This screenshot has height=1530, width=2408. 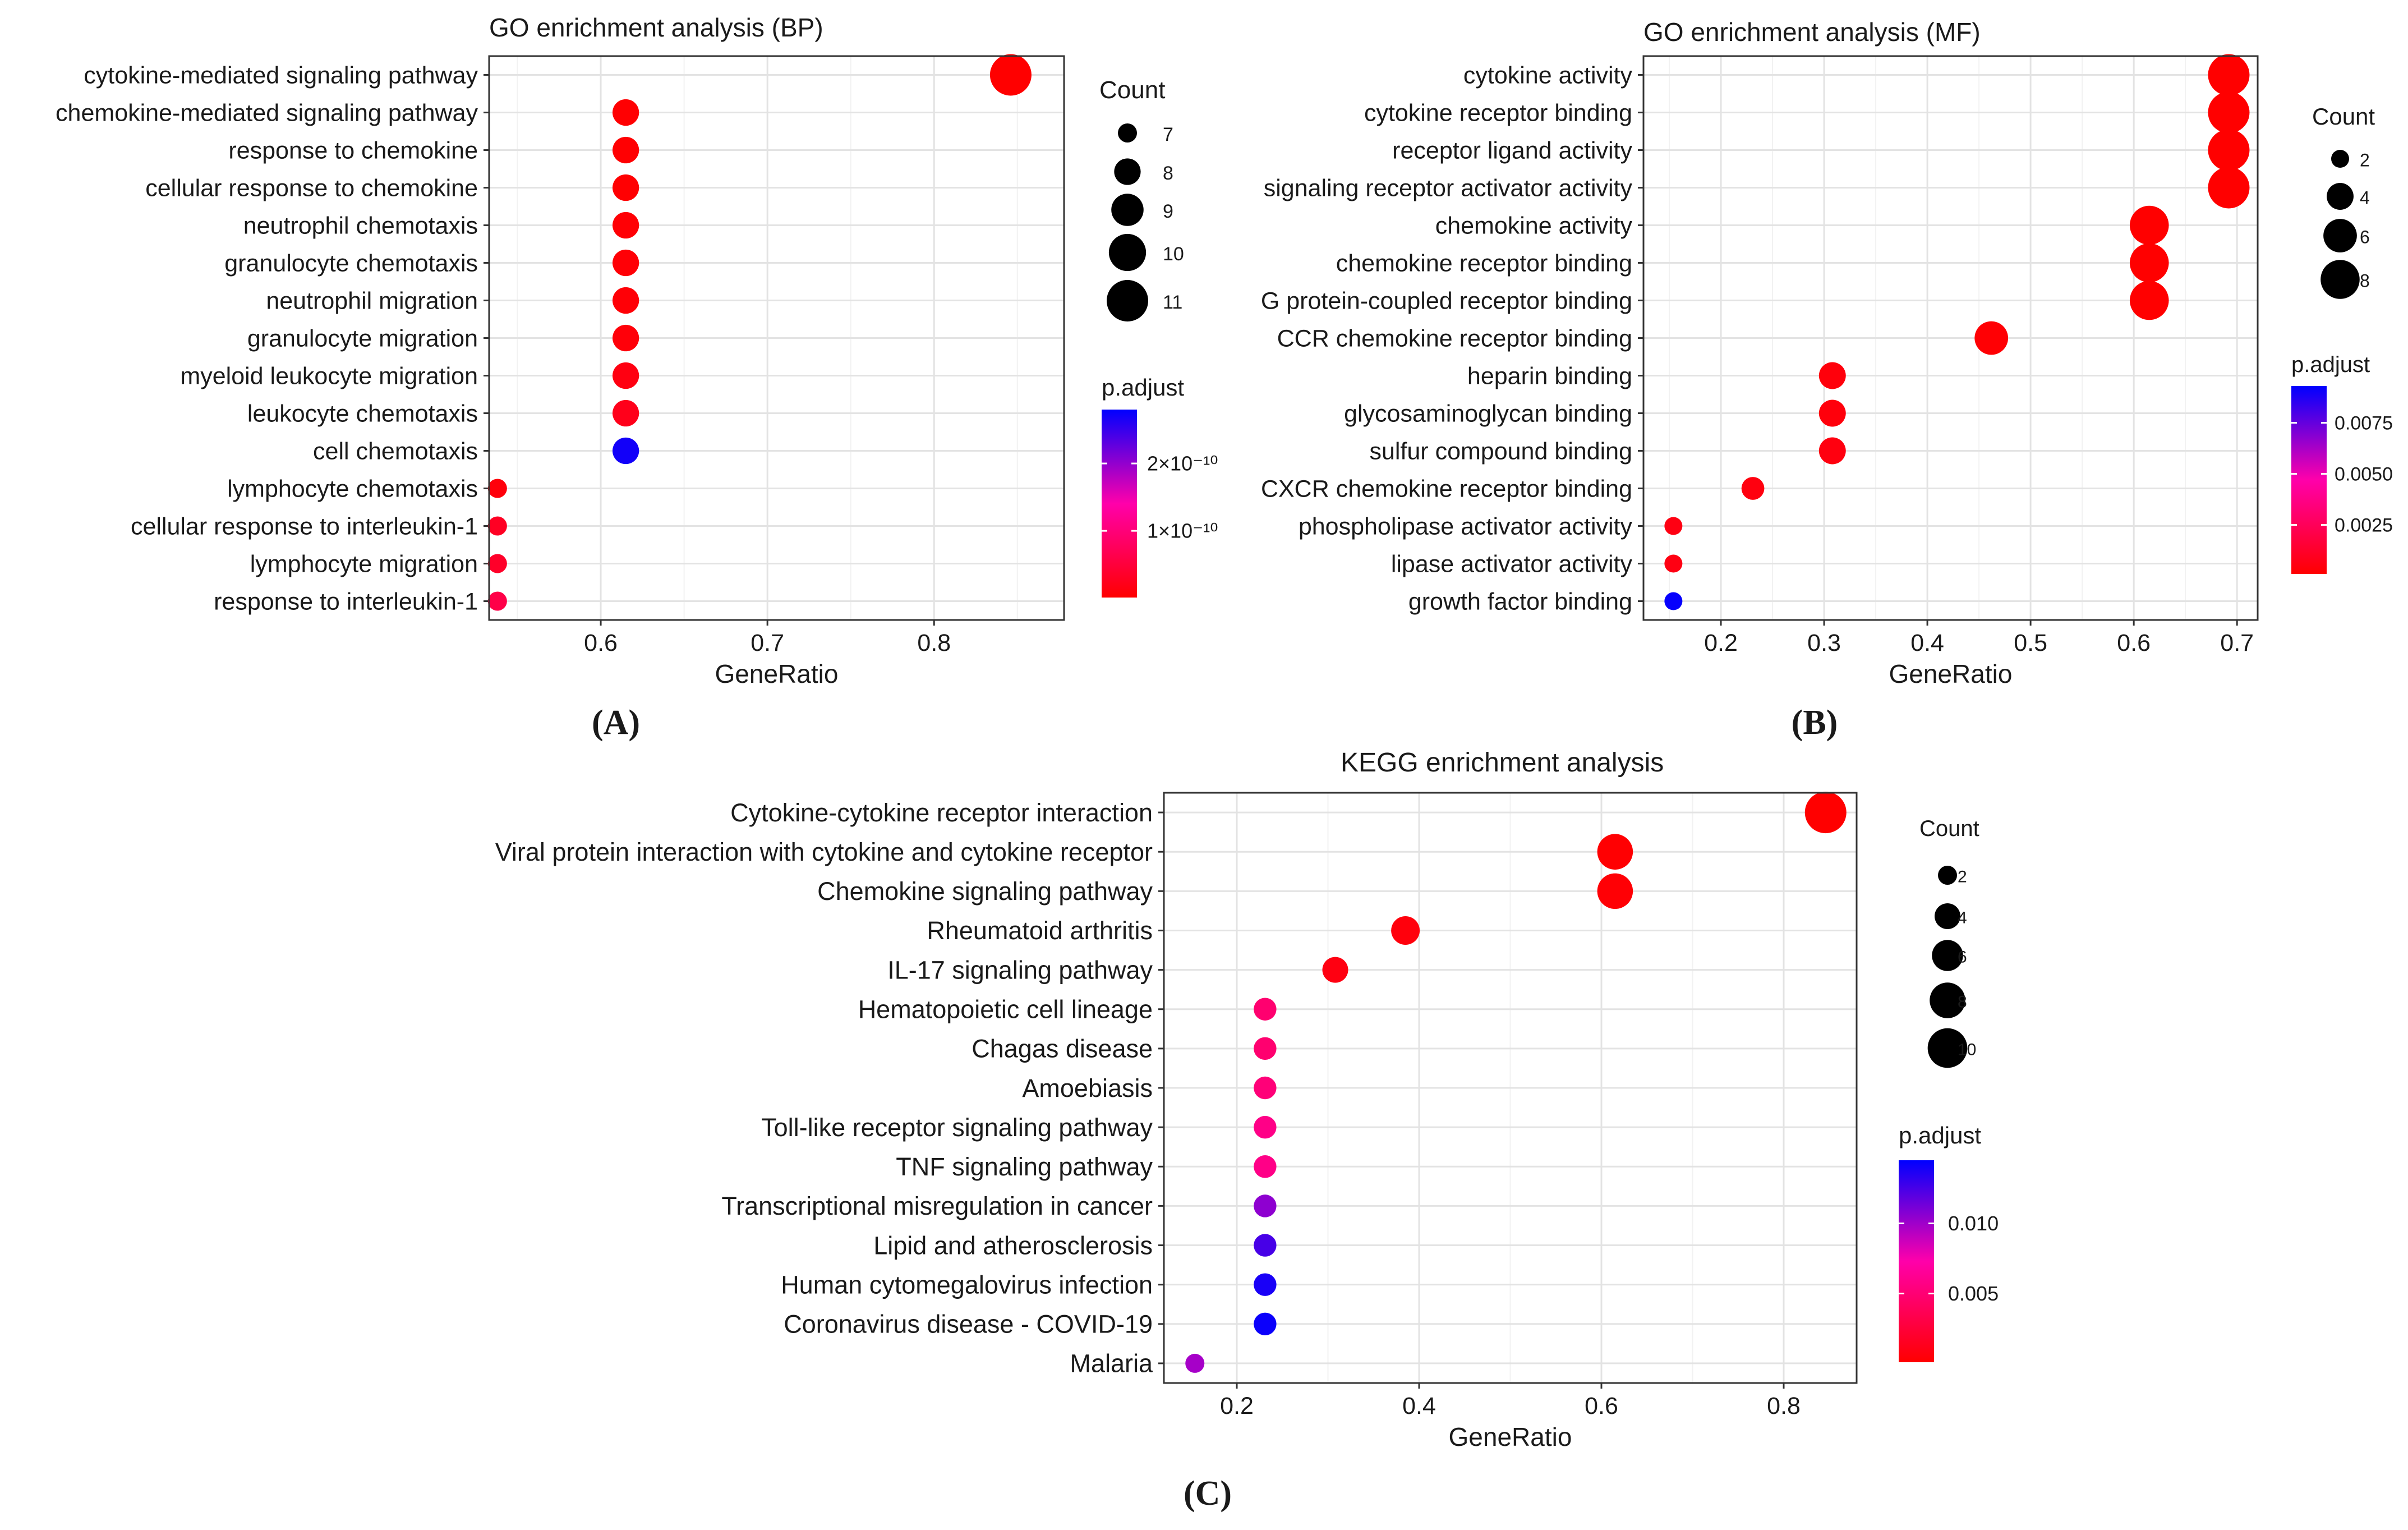 What do you see at coordinates (372, 301) in the screenshot?
I see `category-label: neutrophil migration` at bounding box center [372, 301].